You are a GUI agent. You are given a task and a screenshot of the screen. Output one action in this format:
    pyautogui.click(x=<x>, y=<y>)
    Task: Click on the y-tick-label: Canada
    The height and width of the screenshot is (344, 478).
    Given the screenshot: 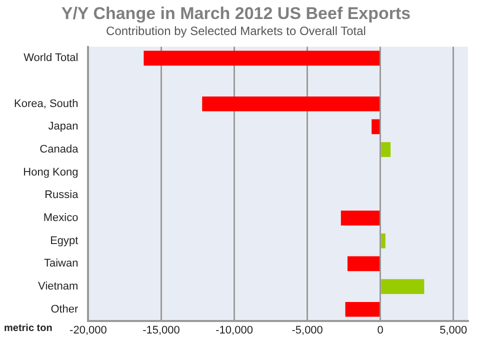 What is the action you would take?
    pyautogui.click(x=60, y=150)
    